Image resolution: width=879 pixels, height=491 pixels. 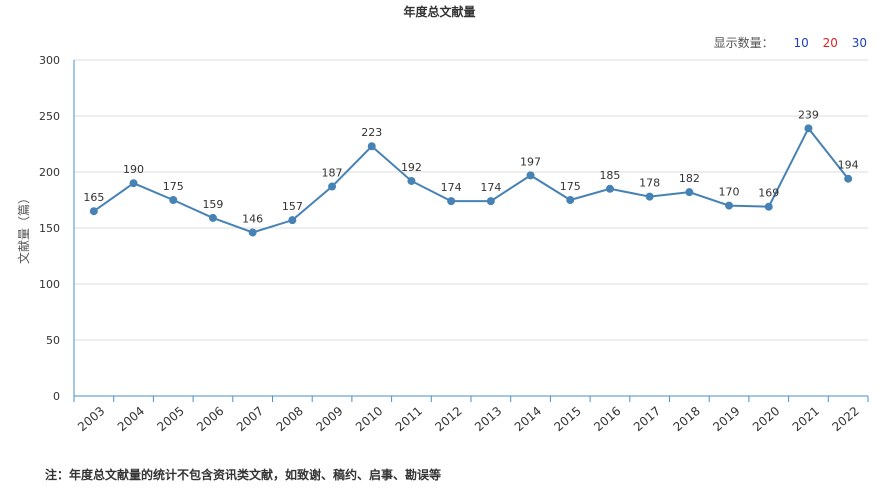 What do you see at coordinates (768, 193) in the screenshot?
I see `data-label: 169` at bounding box center [768, 193].